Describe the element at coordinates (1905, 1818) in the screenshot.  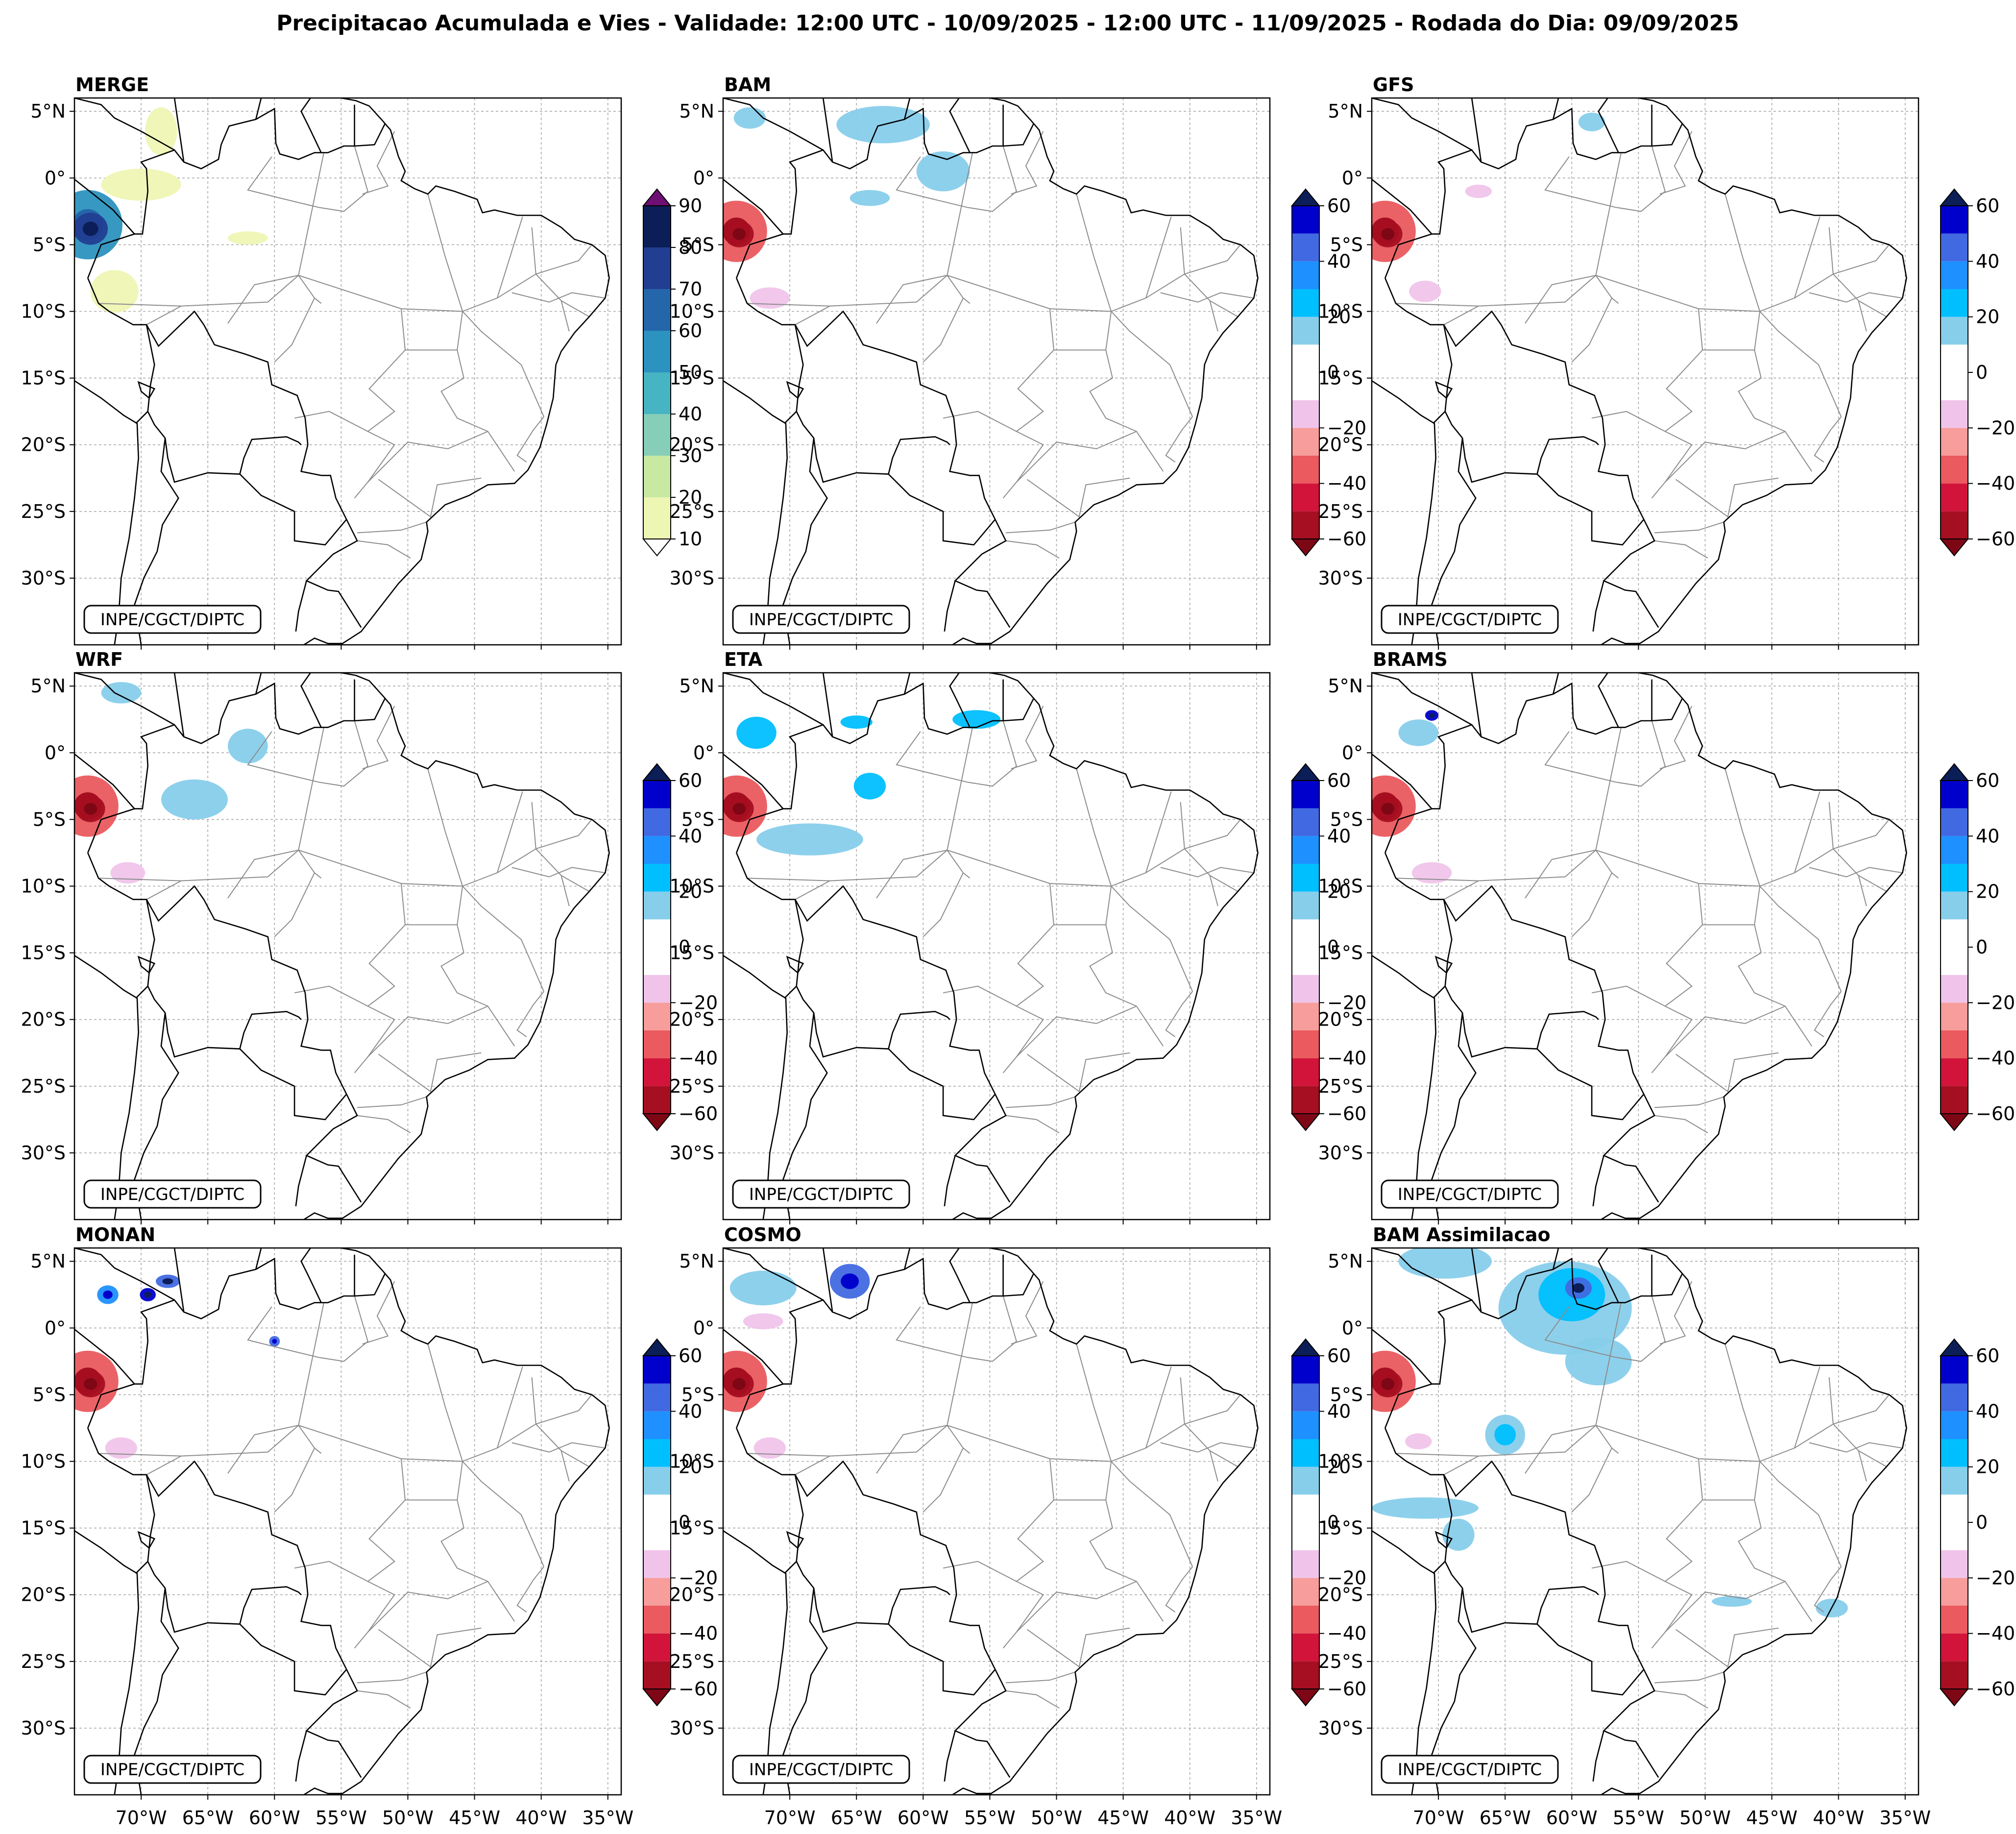
I see `lon-tick-label: 35°W` at that location.